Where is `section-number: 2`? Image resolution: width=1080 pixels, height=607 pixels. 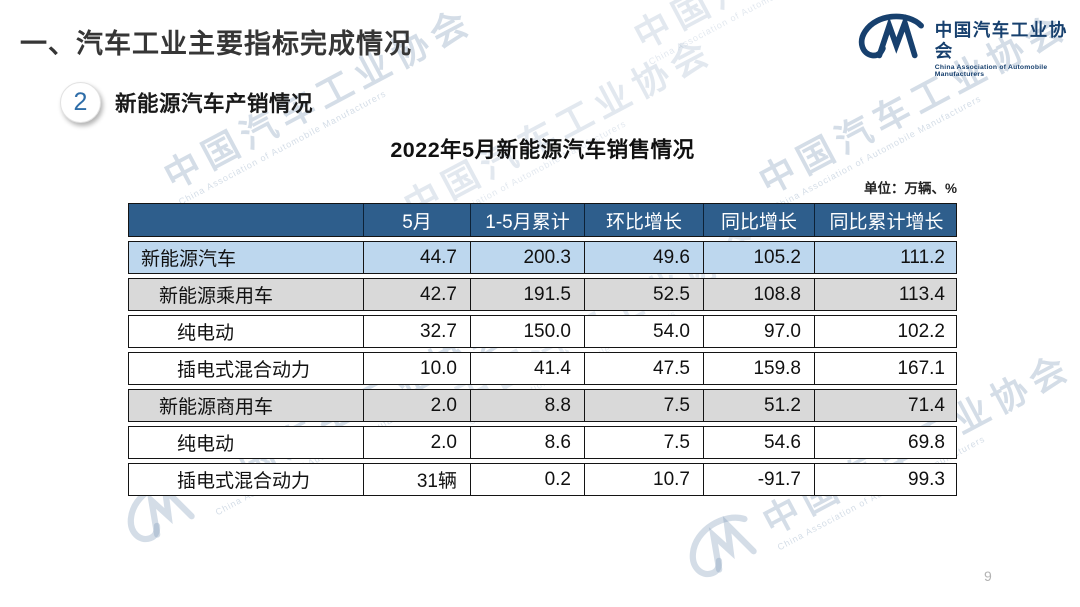
section-number: 2 is located at coordinates (80, 102).